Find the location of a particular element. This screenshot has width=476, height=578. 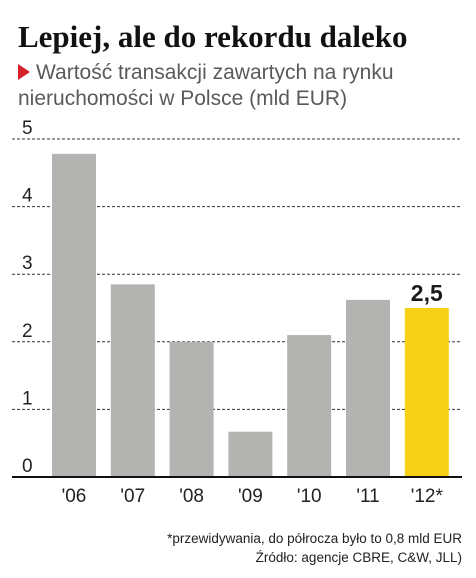

x-tick-label: '08 is located at coordinates (191, 496).